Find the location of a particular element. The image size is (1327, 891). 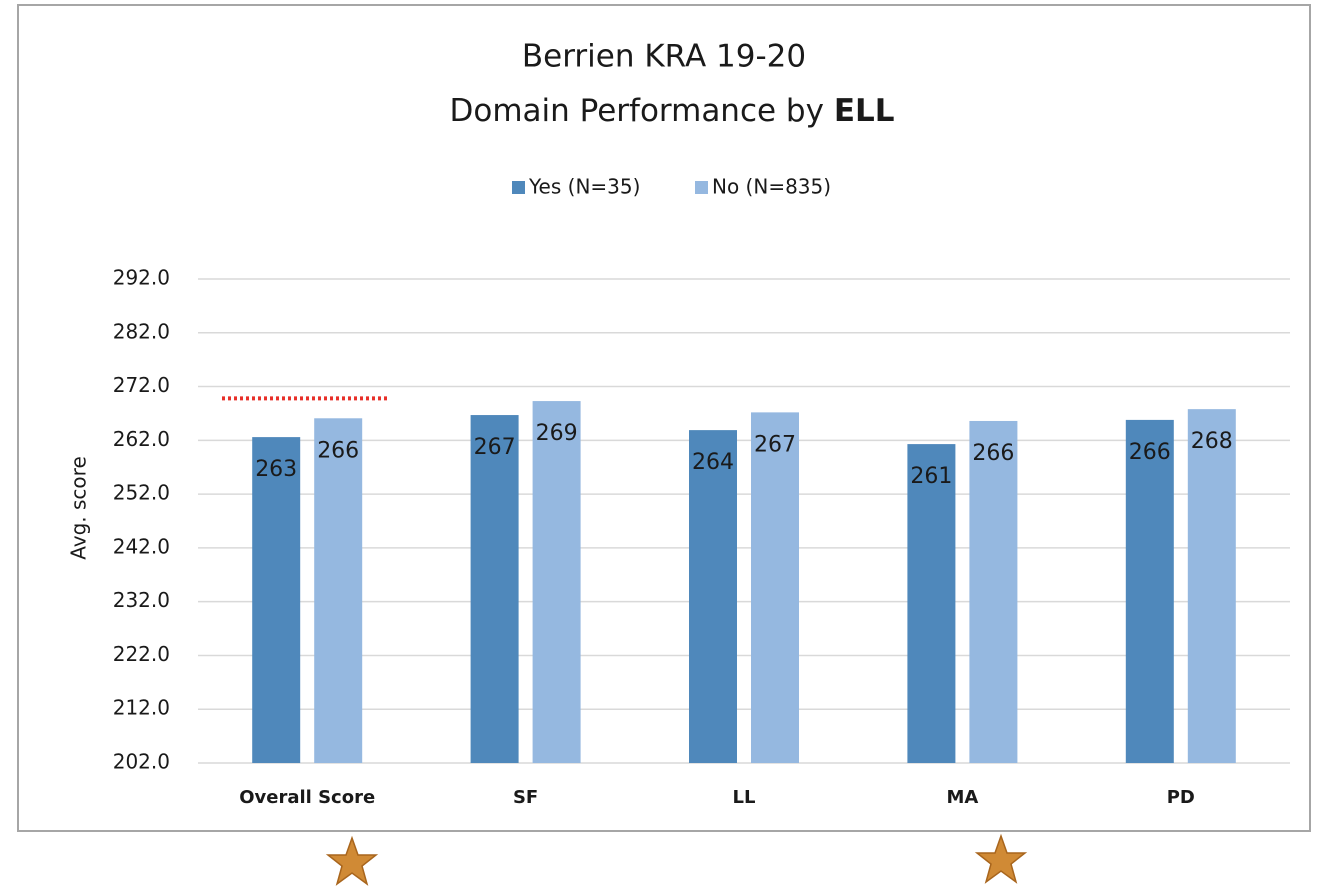

data-label: 269 is located at coordinates (557, 433).